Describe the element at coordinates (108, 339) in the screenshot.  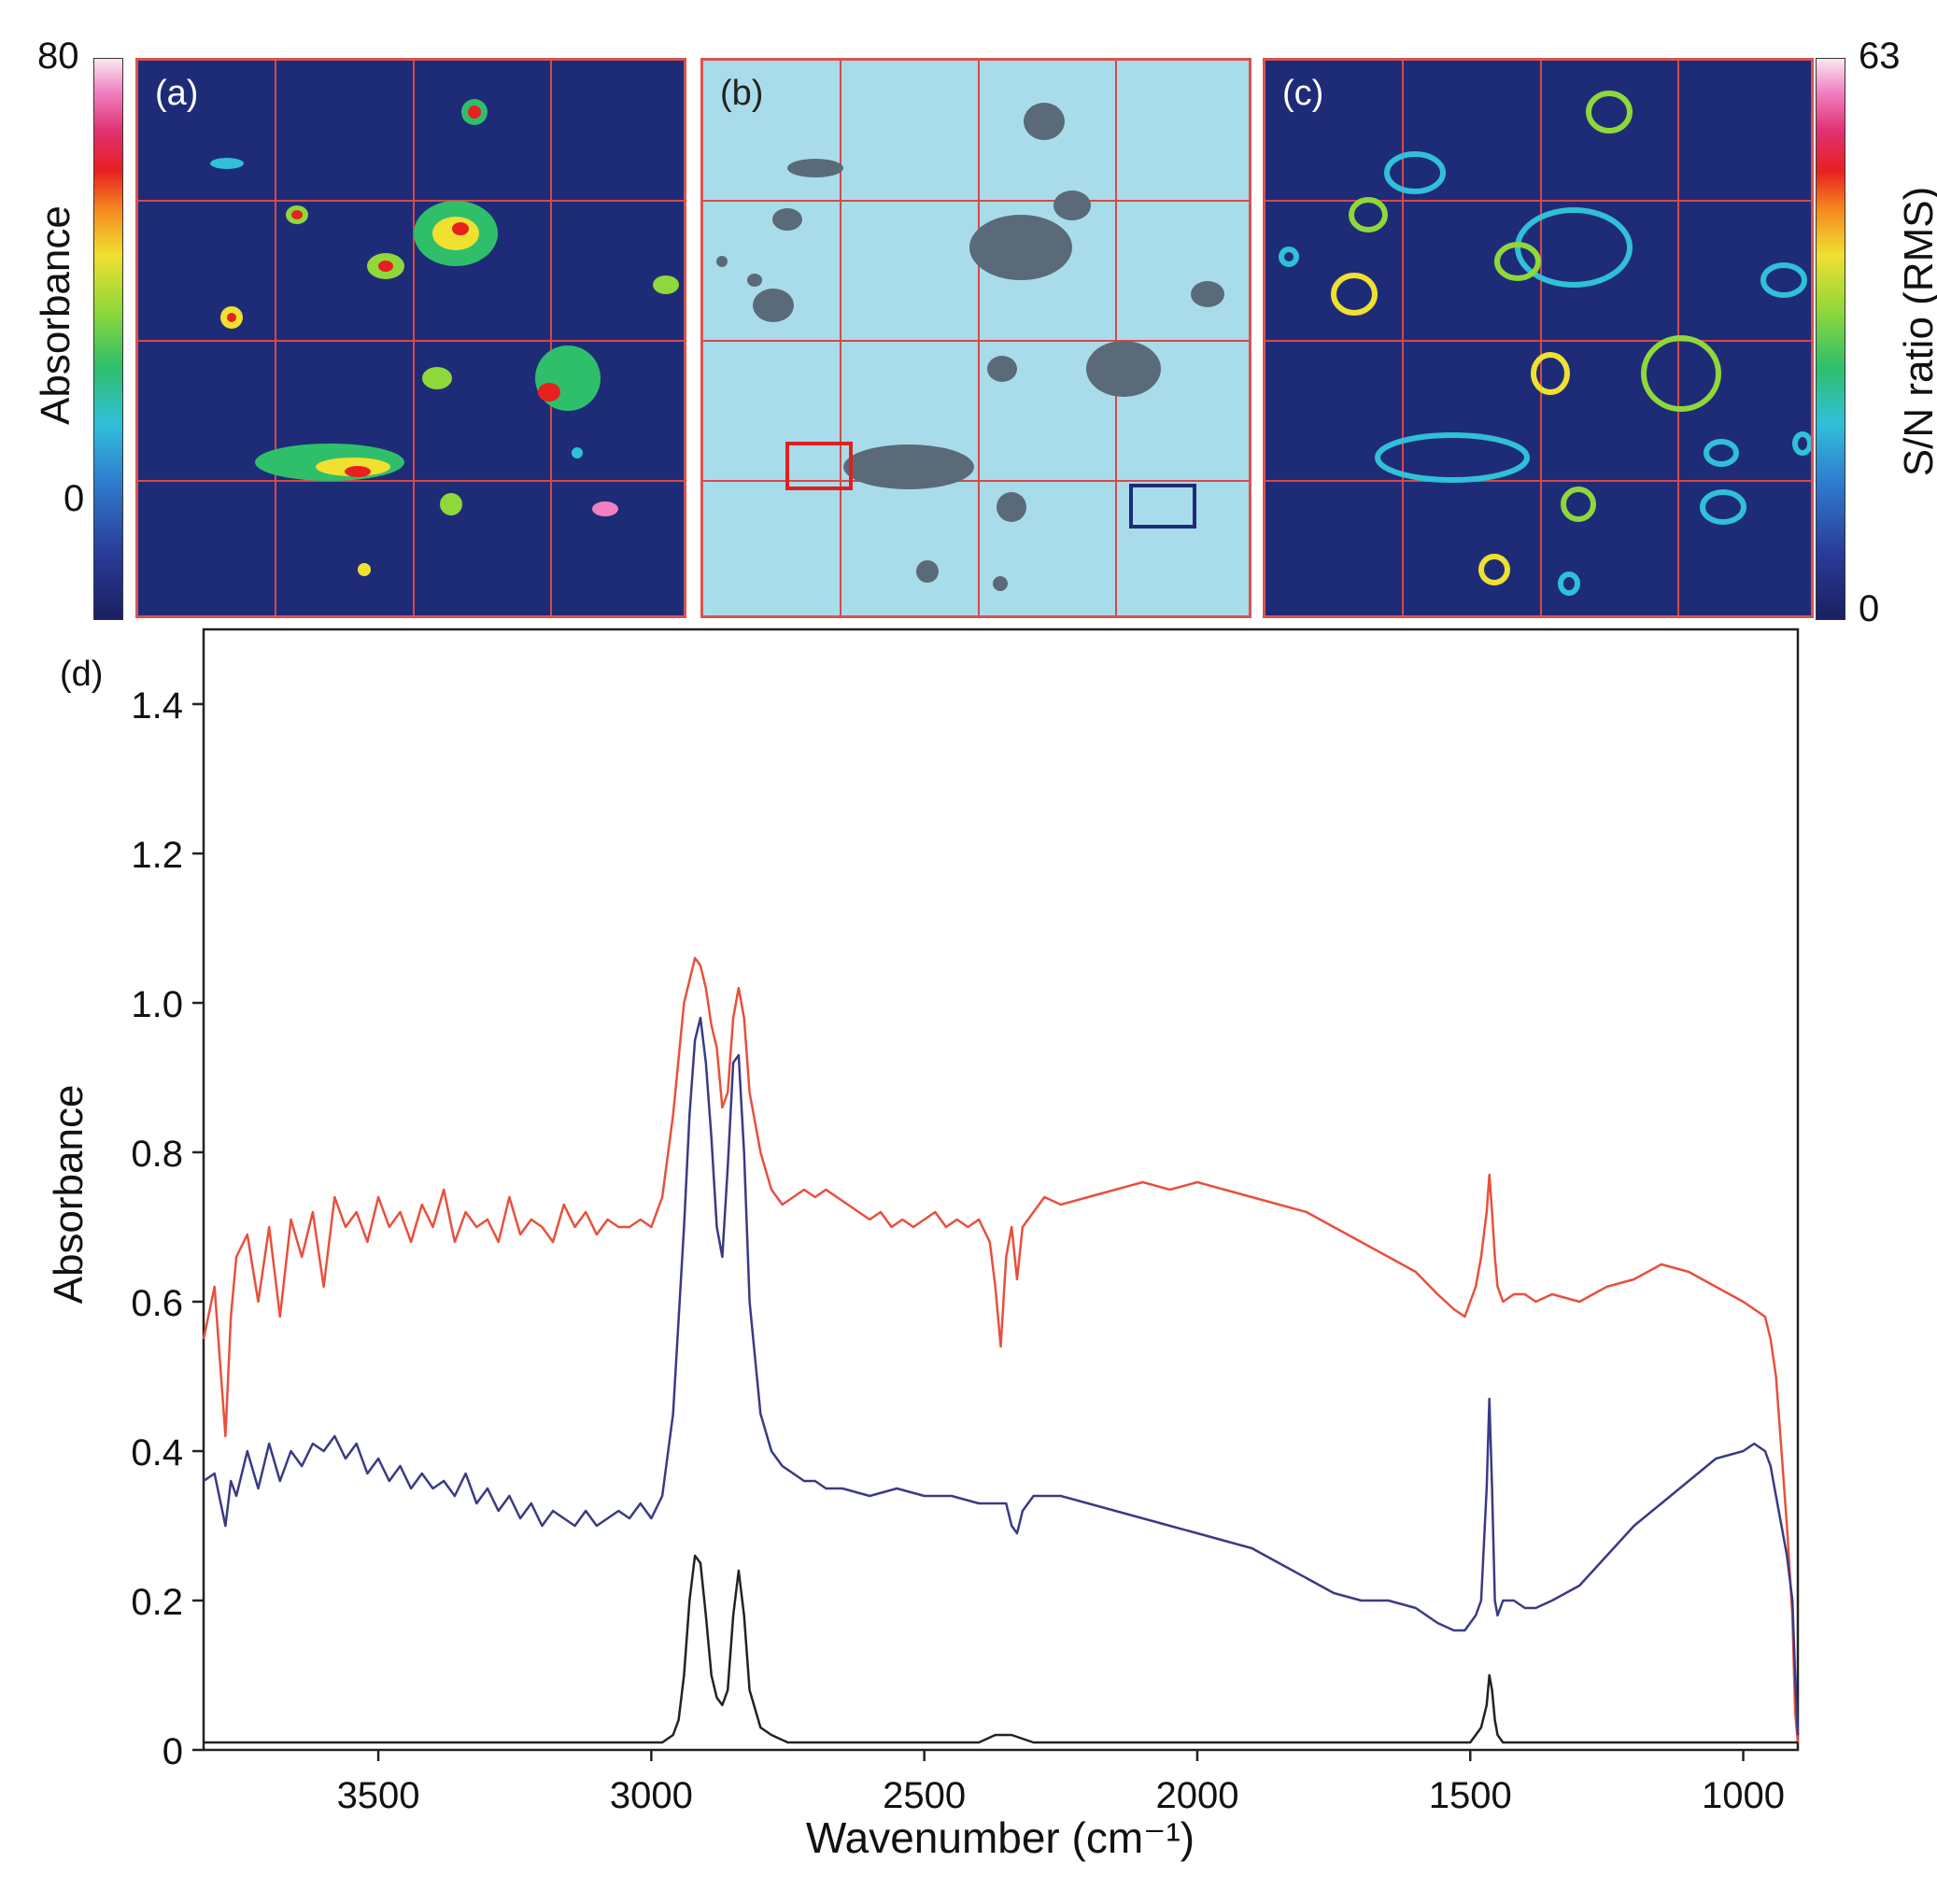
I see `absorbance-colorbar` at that location.